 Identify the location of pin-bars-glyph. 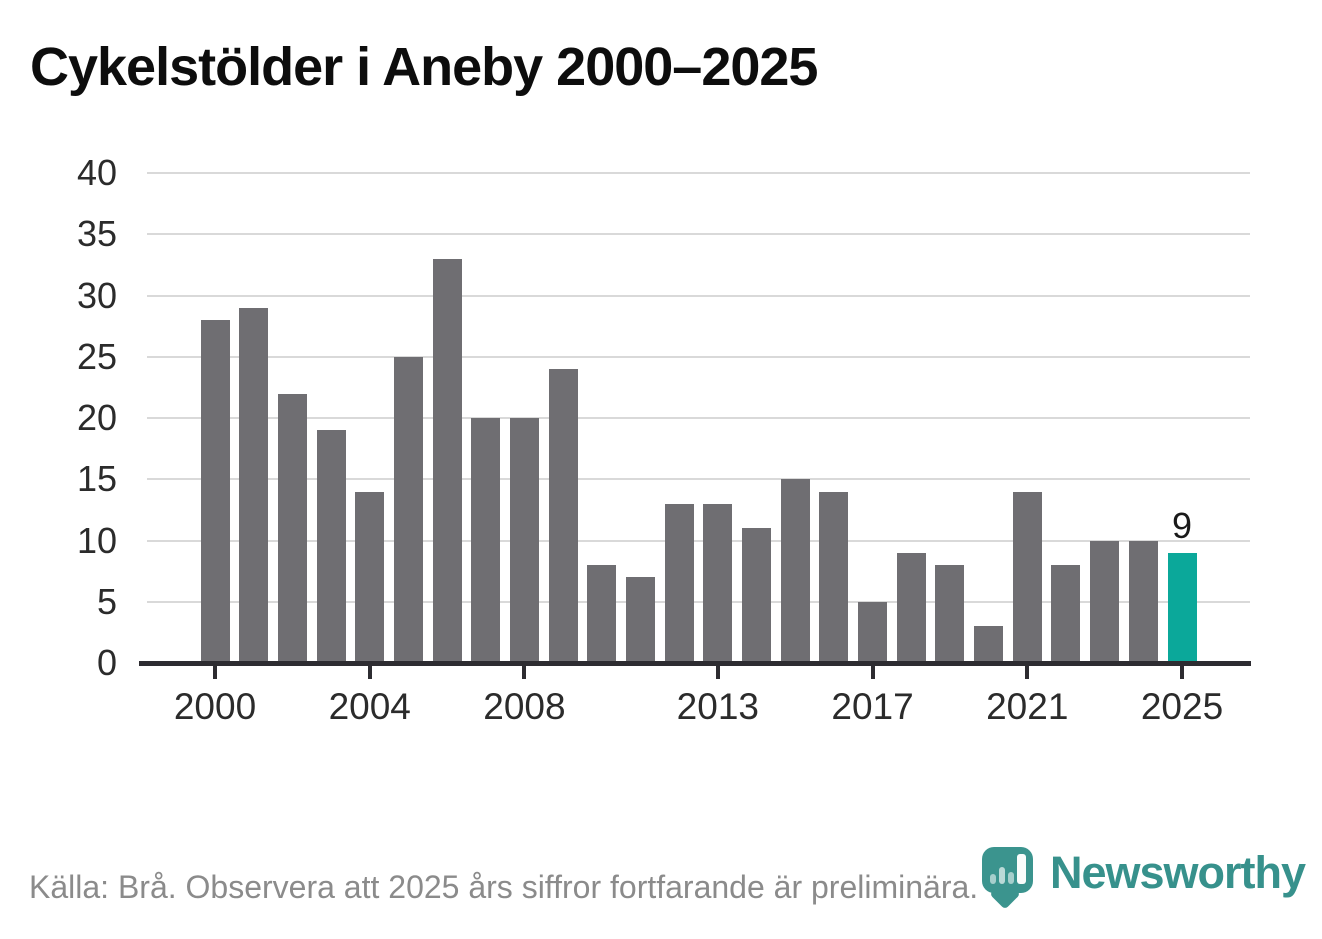
(1007, 870).